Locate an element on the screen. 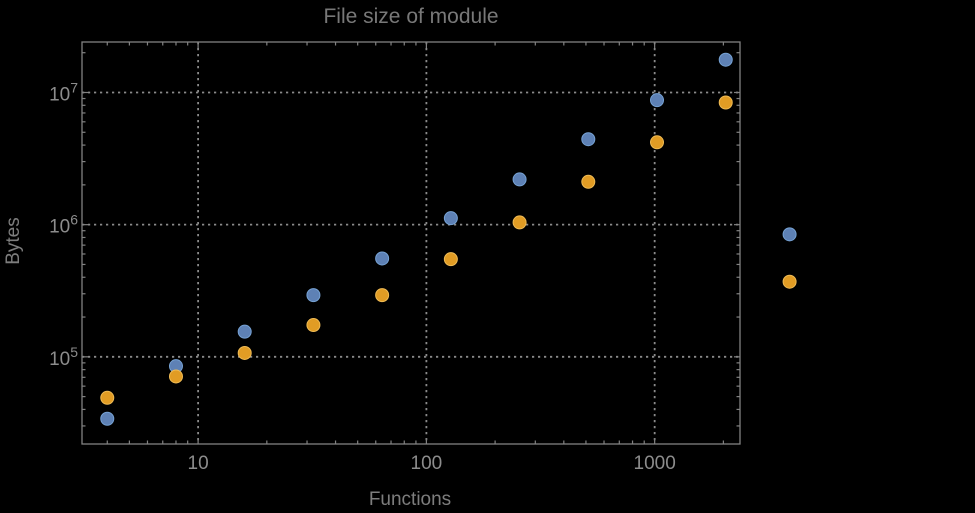  y-tick-label-10^6: 10⁶ is located at coordinates (63, 225).